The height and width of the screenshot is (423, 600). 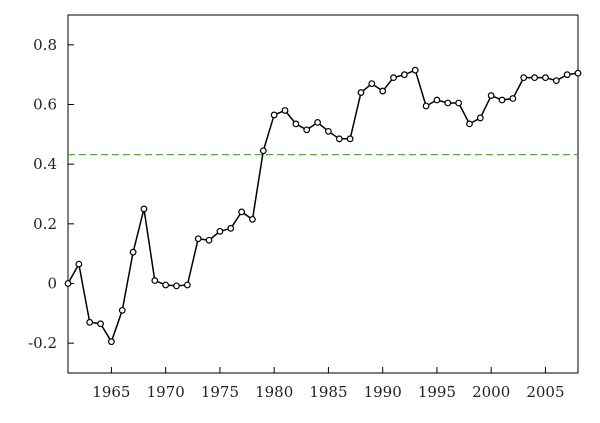 What do you see at coordinates (45, 45) in the screenshot?
I see `y-tick-label: 0.8` at bounding box center [45, 45].